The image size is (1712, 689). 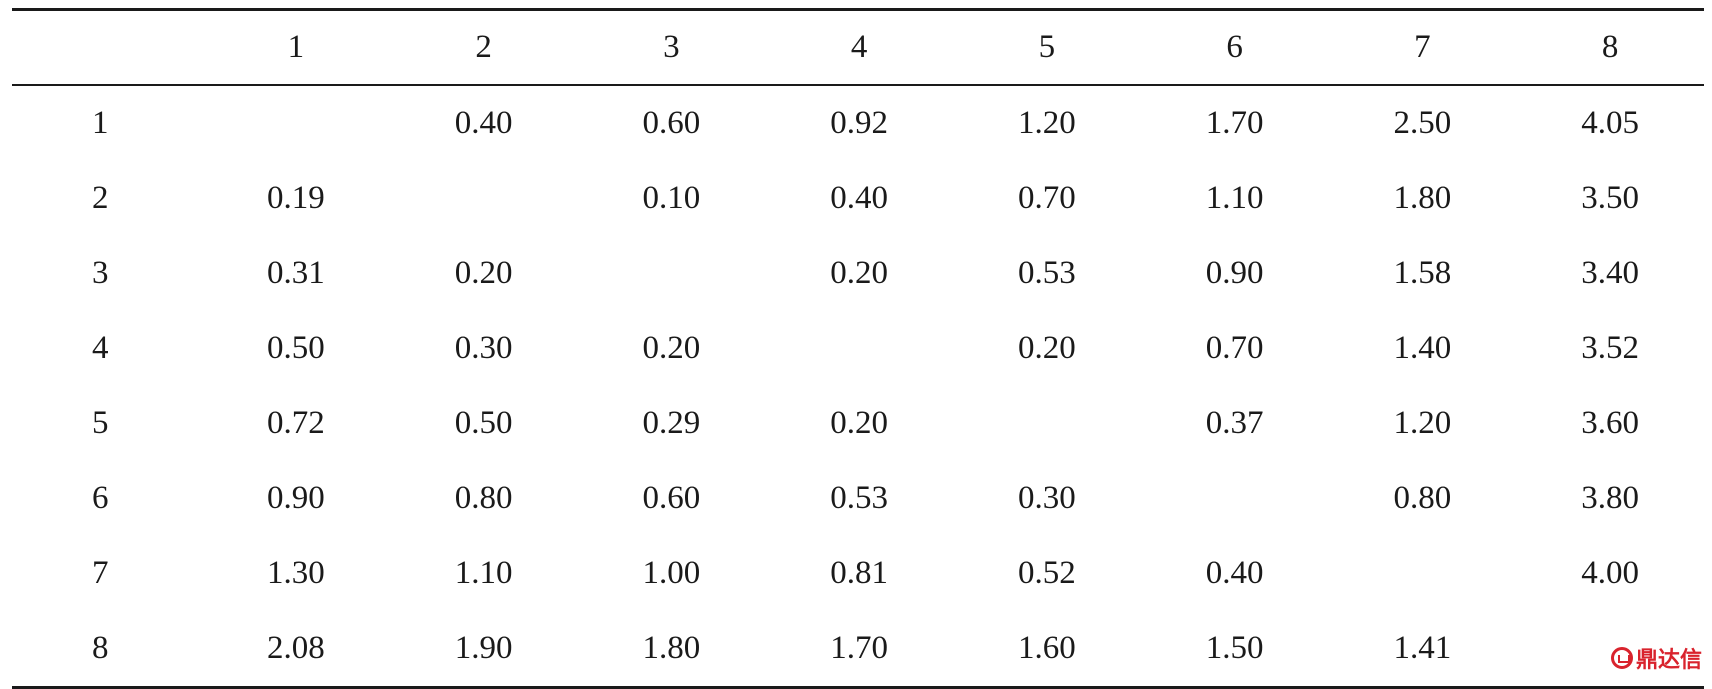 What do you see at coordinates (1422, 648) in the screenshot?
I see `table-cell: 1.41` at bounding box center [1422, 648].